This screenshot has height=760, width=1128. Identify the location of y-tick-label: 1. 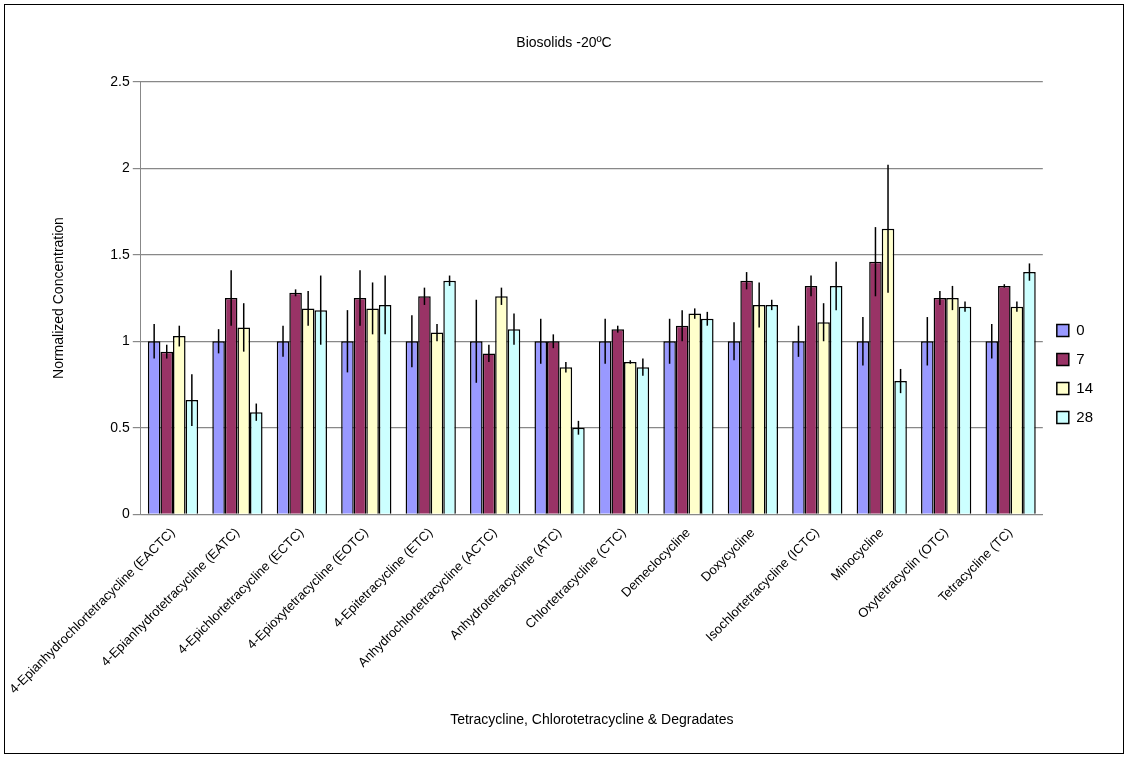
(125, 340).